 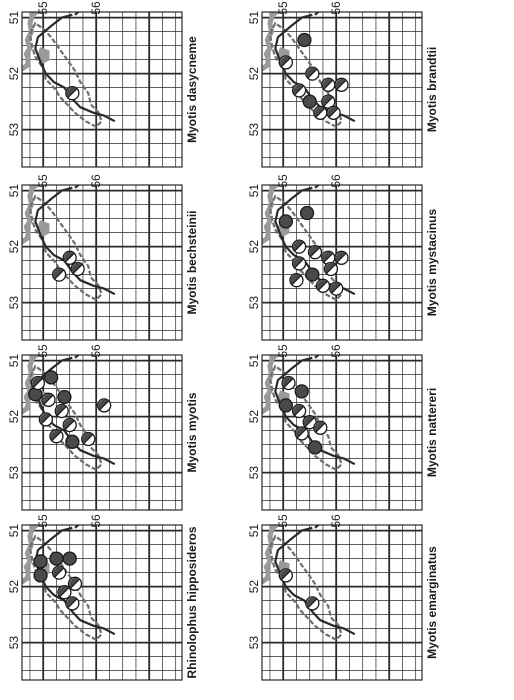 I want to click on map-panel: 55 56 51 52 53 Myotis nattereri, so click(x=343, y=427).